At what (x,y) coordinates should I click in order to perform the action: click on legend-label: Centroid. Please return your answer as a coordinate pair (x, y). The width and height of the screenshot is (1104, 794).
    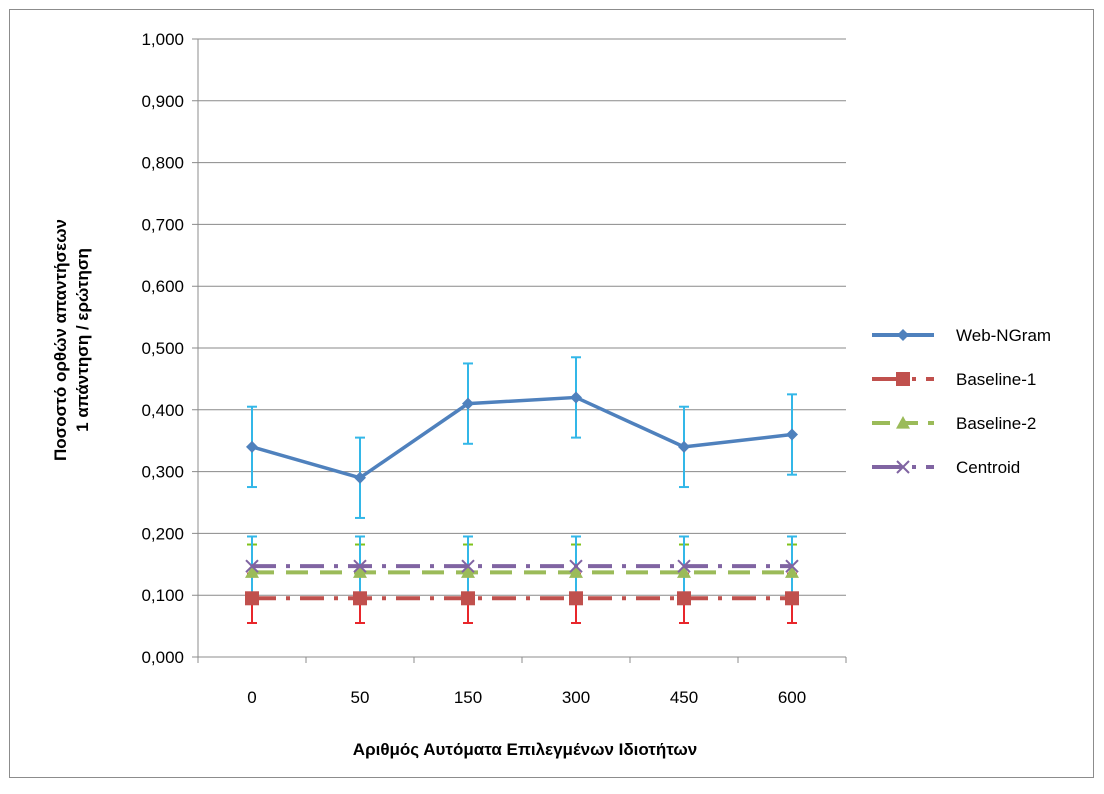
    Looking at the image, I should click on (988, 467).